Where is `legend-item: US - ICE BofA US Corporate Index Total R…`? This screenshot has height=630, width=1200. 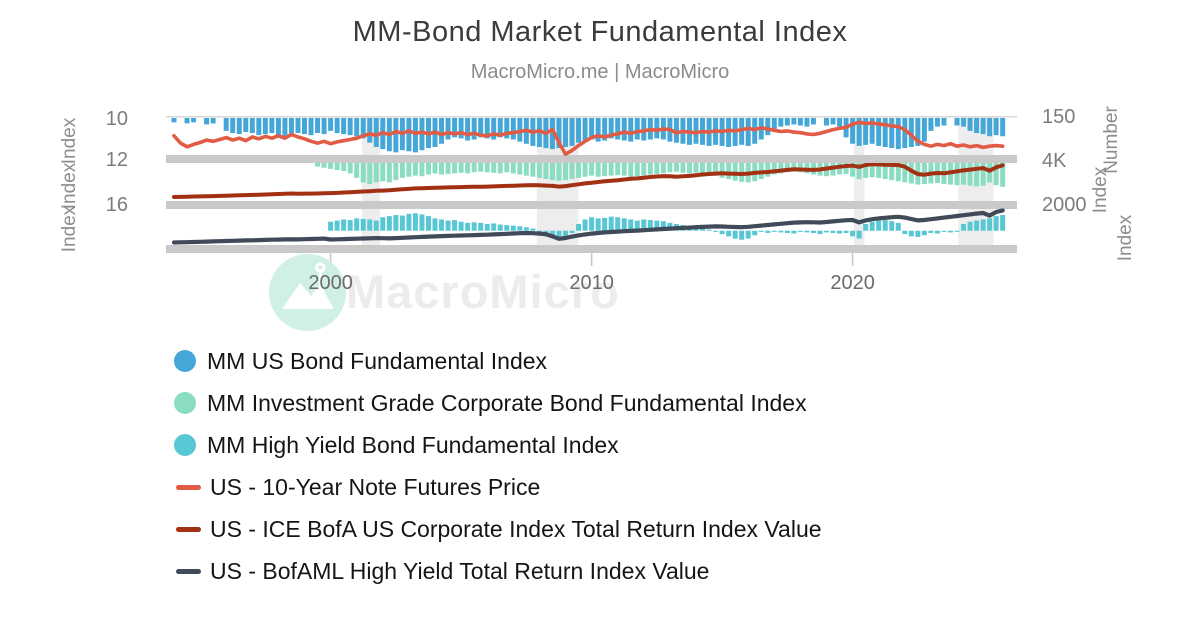
legend-item: US - ICE BofA US Corporate Index Total R… is located at coordinates (498, 529).